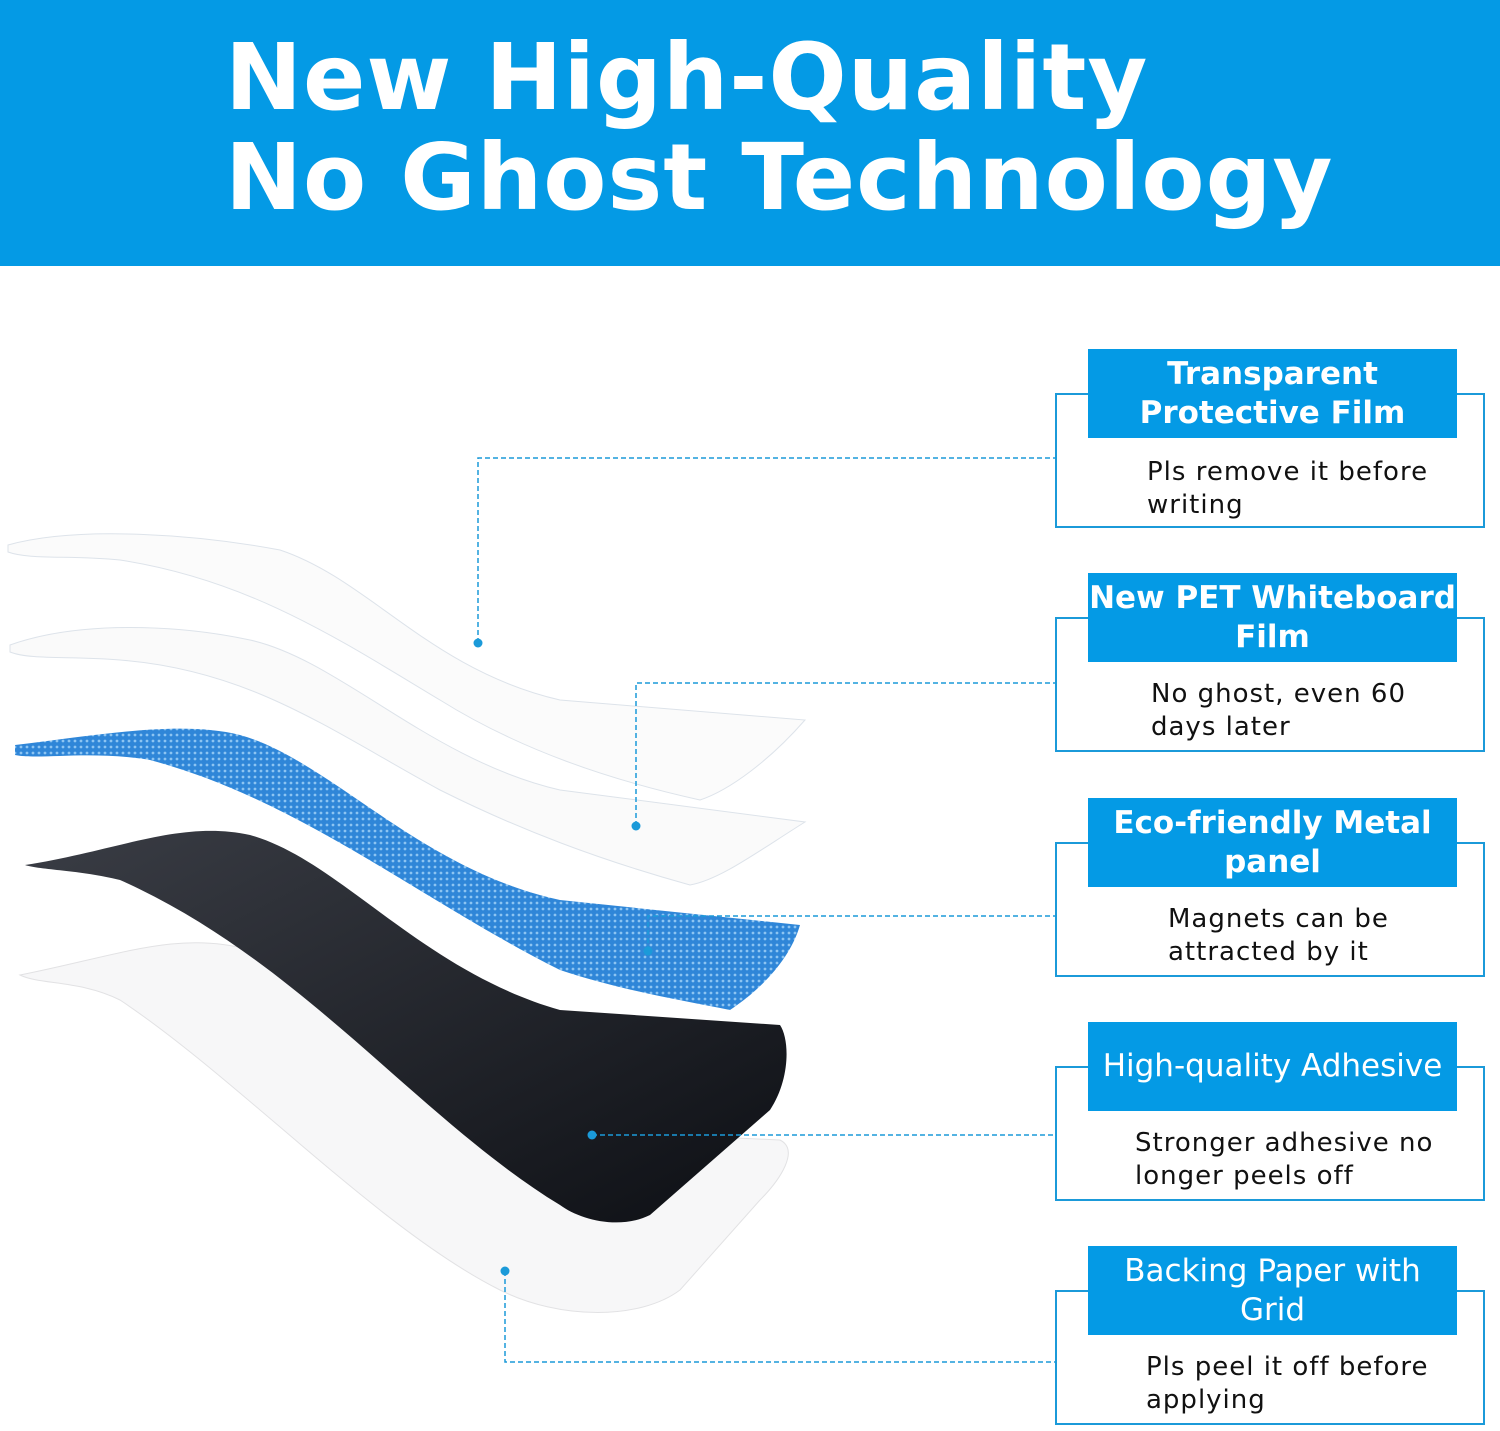 This screenshot has width=1500, height=1431. What do you see at coordinates (1284, 1159) in the screenshot?
I see `callout-desc-4: Stronger adhesive no longer peels off` at bounding box center [1284, 1159].